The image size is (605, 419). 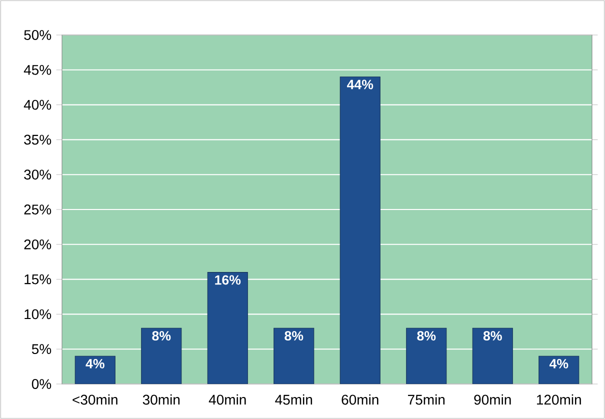 What do you see at coordinates (38, 105) in the screenshot?
I see `y-tick-label: 40%` at bounding box center [38, 105].